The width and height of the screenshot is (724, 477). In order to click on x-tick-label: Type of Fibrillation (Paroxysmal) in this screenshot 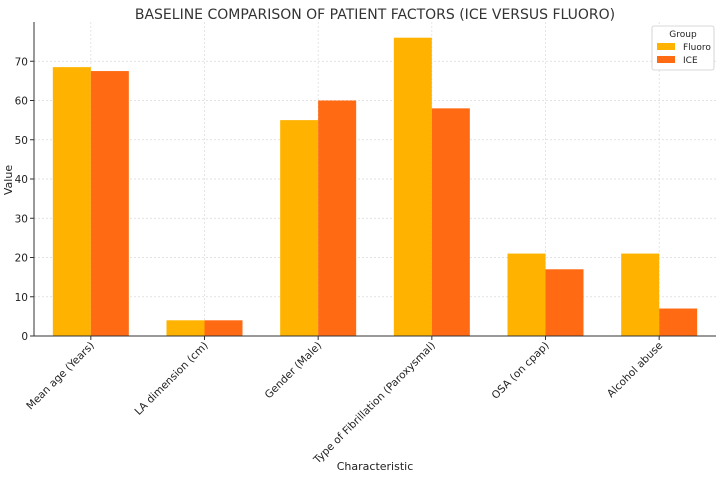, I will do `click(374, 403)`.